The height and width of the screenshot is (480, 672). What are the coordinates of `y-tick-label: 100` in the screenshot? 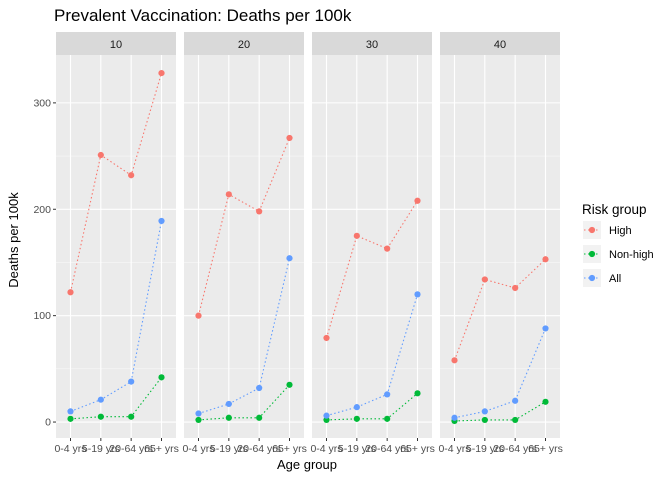 It's located at (42, 316).